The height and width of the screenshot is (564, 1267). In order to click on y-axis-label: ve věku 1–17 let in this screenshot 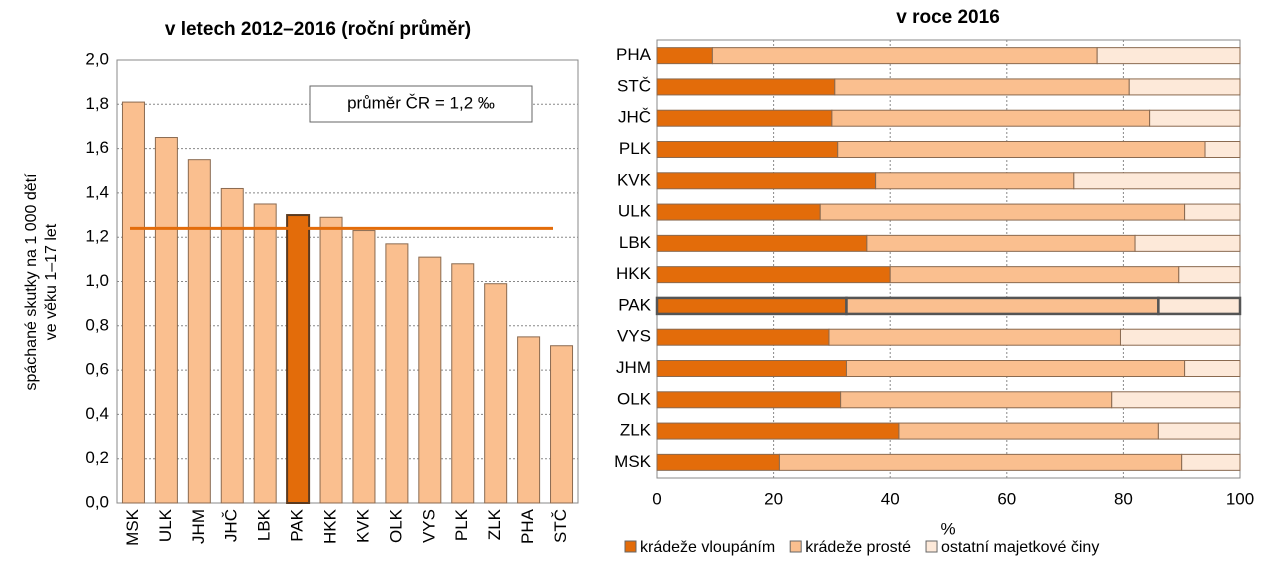, I will do `click(51, 281)`.